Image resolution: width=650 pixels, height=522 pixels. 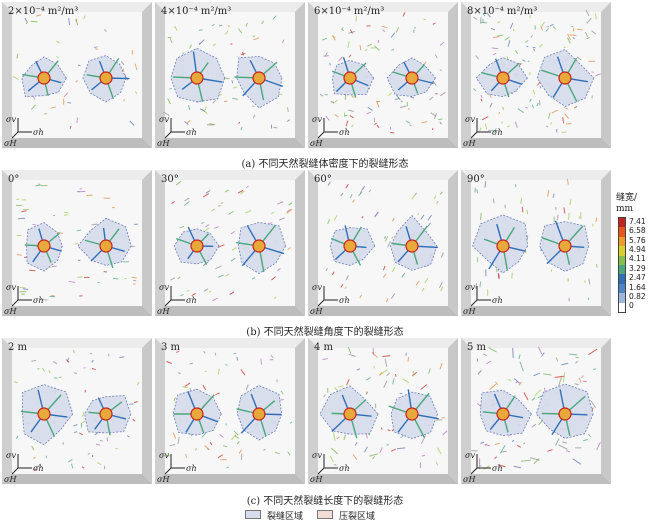 I want to click on panel-row3-col2: σv σh σH 3 m, so click(x=230, y=411).